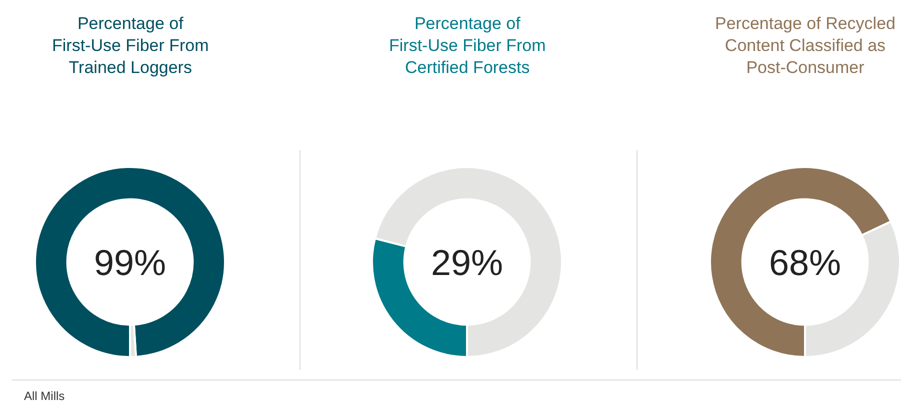  I want to click on data-label: 99%, so click(130, 262).